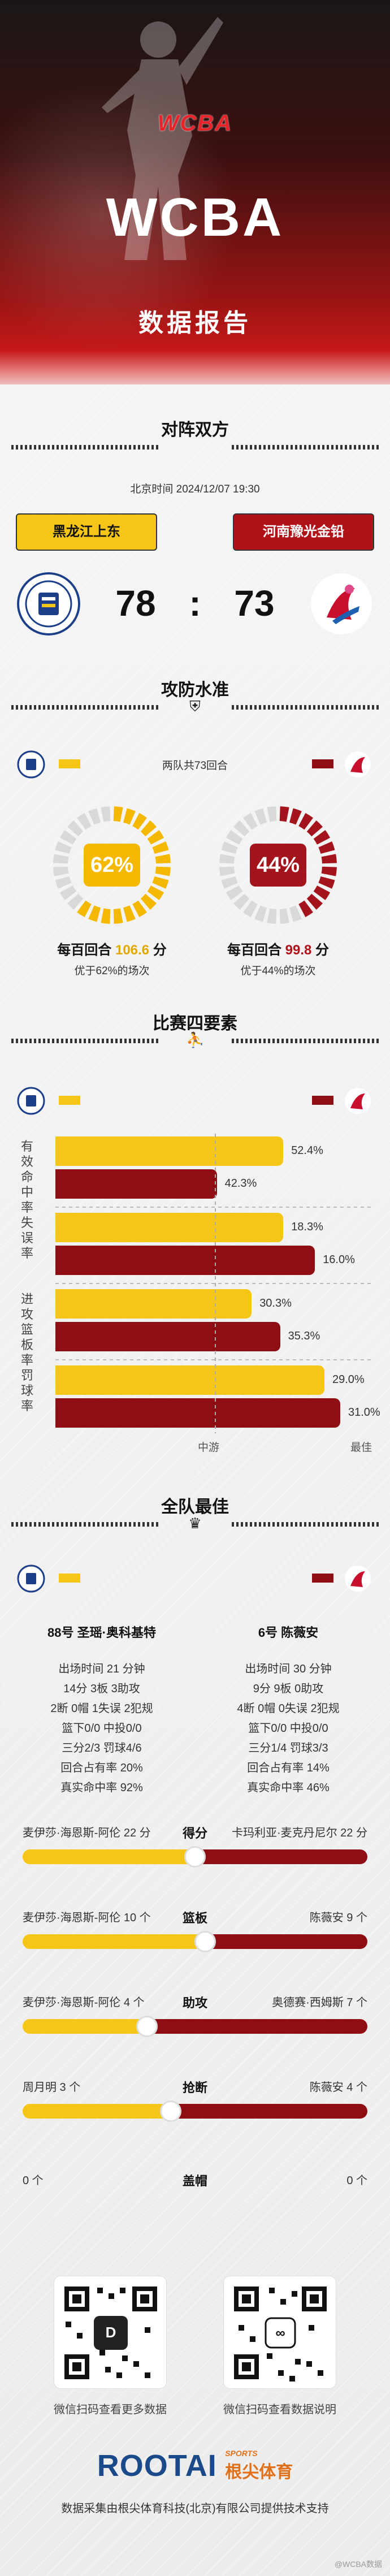 Image resolution: width=390 pixels, height=2576 pixels. What do you see at coordinates (278, 865) in the screenshot?
I see `away-efficiency-donut: 44%` at bounding box center [278, 865].